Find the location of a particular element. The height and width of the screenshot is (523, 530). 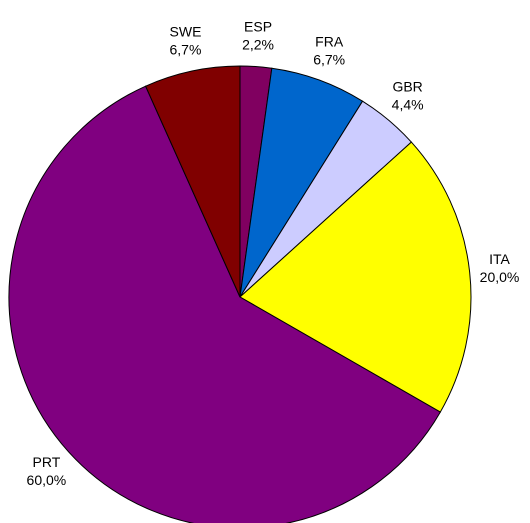

slice-value-label: 2,2% is located at coordinates (258, 44).